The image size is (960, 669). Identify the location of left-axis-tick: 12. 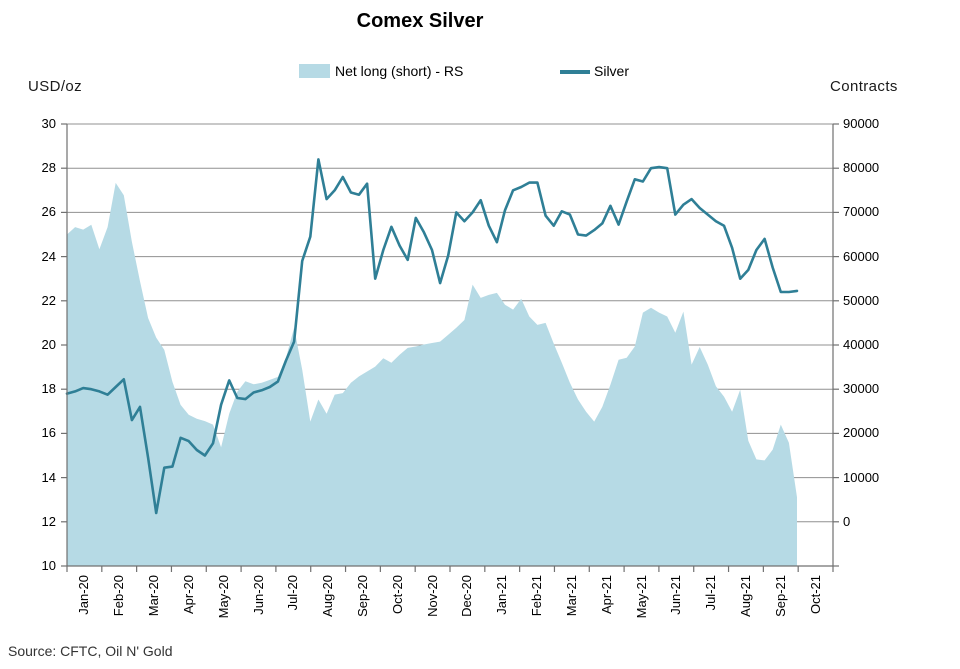
(48, 521).